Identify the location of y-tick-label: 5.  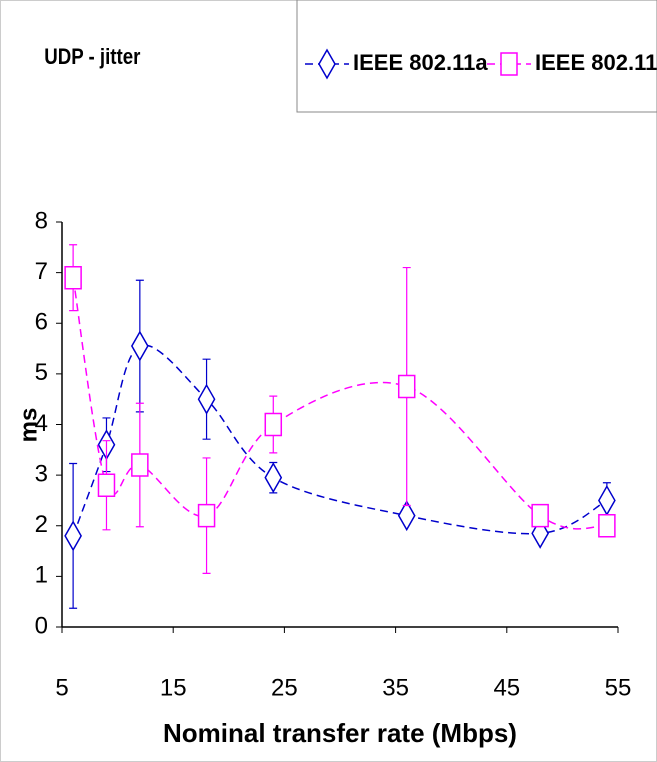
(41, 372).